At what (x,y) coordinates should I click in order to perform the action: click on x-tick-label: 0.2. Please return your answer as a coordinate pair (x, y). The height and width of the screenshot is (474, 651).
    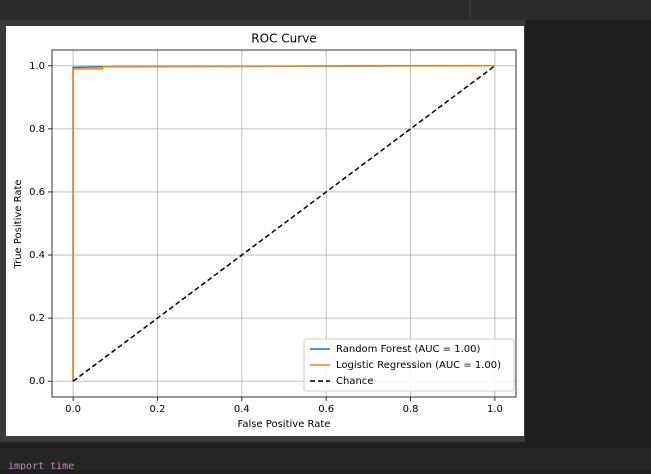
    Looking at the image, I should click on (158, 409).